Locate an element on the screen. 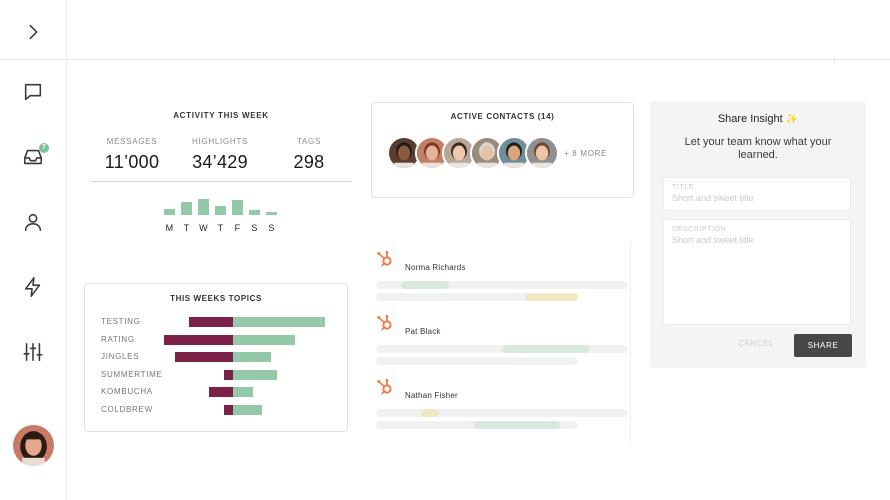 Image resolution: width=890 pixels, height=500 pixels. stat-value: 11’000 is located at coordinates (132, 162).